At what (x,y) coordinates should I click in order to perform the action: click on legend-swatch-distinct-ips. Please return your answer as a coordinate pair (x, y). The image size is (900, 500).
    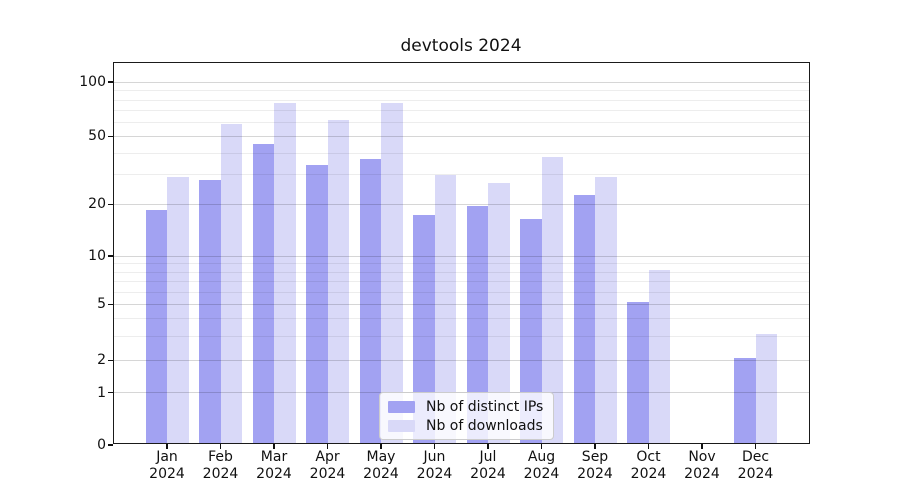
    Looking at the image, I should click on (401, 406).